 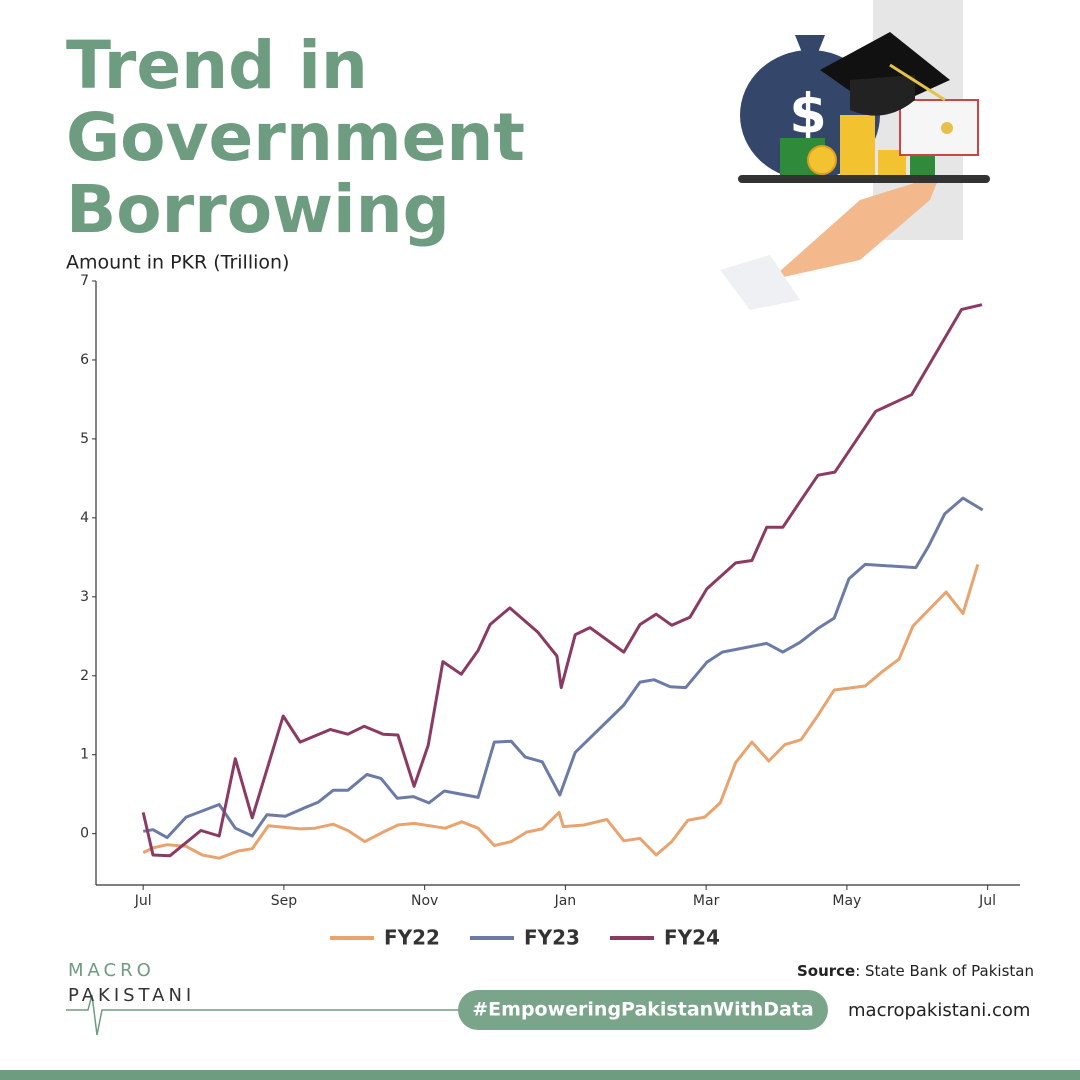 What do you see at coordinates (295, 137) in the screenshot?
I see `chart-title: Trend in Government Borrowing` at bounding box center [295, 137].